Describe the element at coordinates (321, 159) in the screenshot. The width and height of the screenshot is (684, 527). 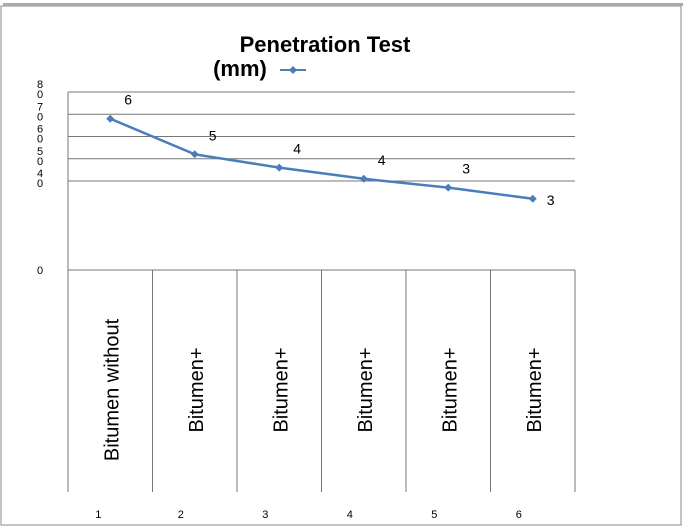
I see `series-line` at that location.